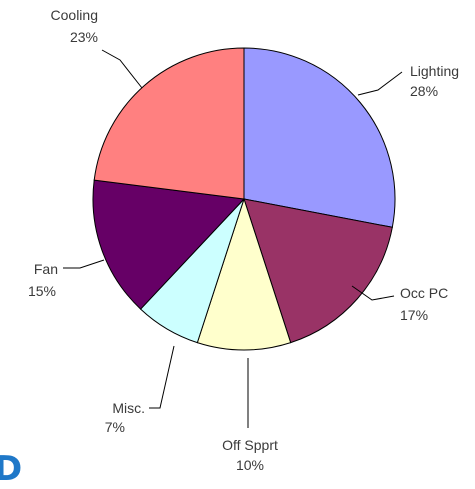 The height and width of the screenshot is (489, 475). What do you see at coordinates (434, 71) in the screenshot?
I see `slice-label-lighting: Lighting` at bounding box center [434, 71].